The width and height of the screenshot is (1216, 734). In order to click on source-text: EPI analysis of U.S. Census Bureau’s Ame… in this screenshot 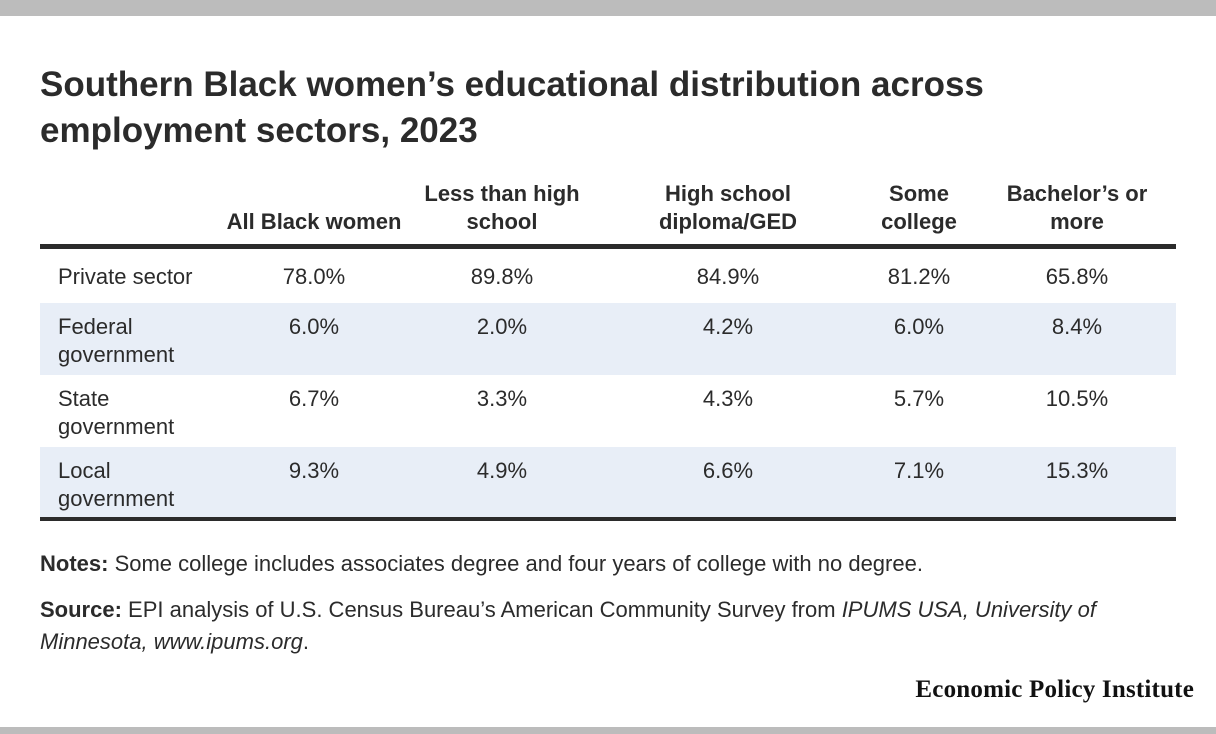, I will do `click(481, 609)`.